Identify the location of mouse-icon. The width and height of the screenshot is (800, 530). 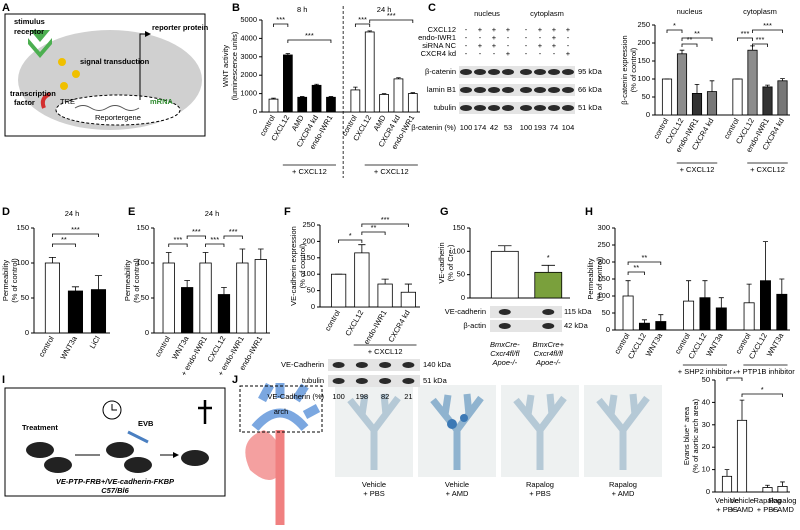
(58, 465).